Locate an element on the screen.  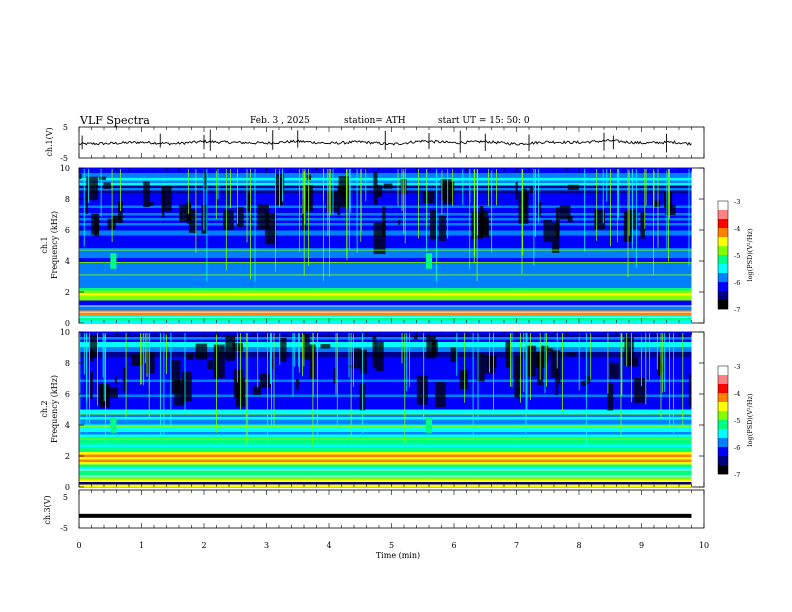
frequency-tick-label: 6 is located at coordinates (67, 394).